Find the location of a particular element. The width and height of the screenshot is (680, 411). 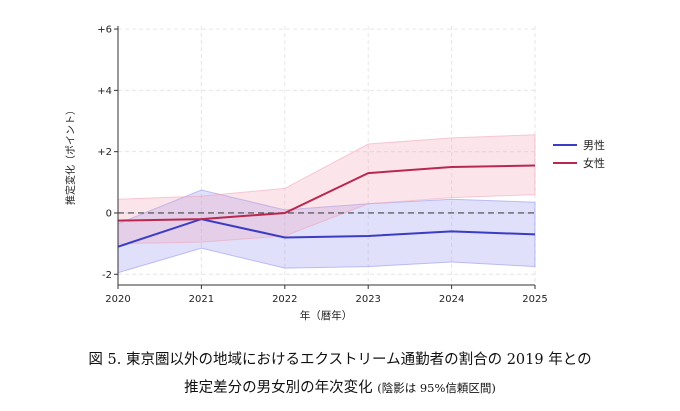

y-tick-label: -2 is located at coordinates (107, 275).